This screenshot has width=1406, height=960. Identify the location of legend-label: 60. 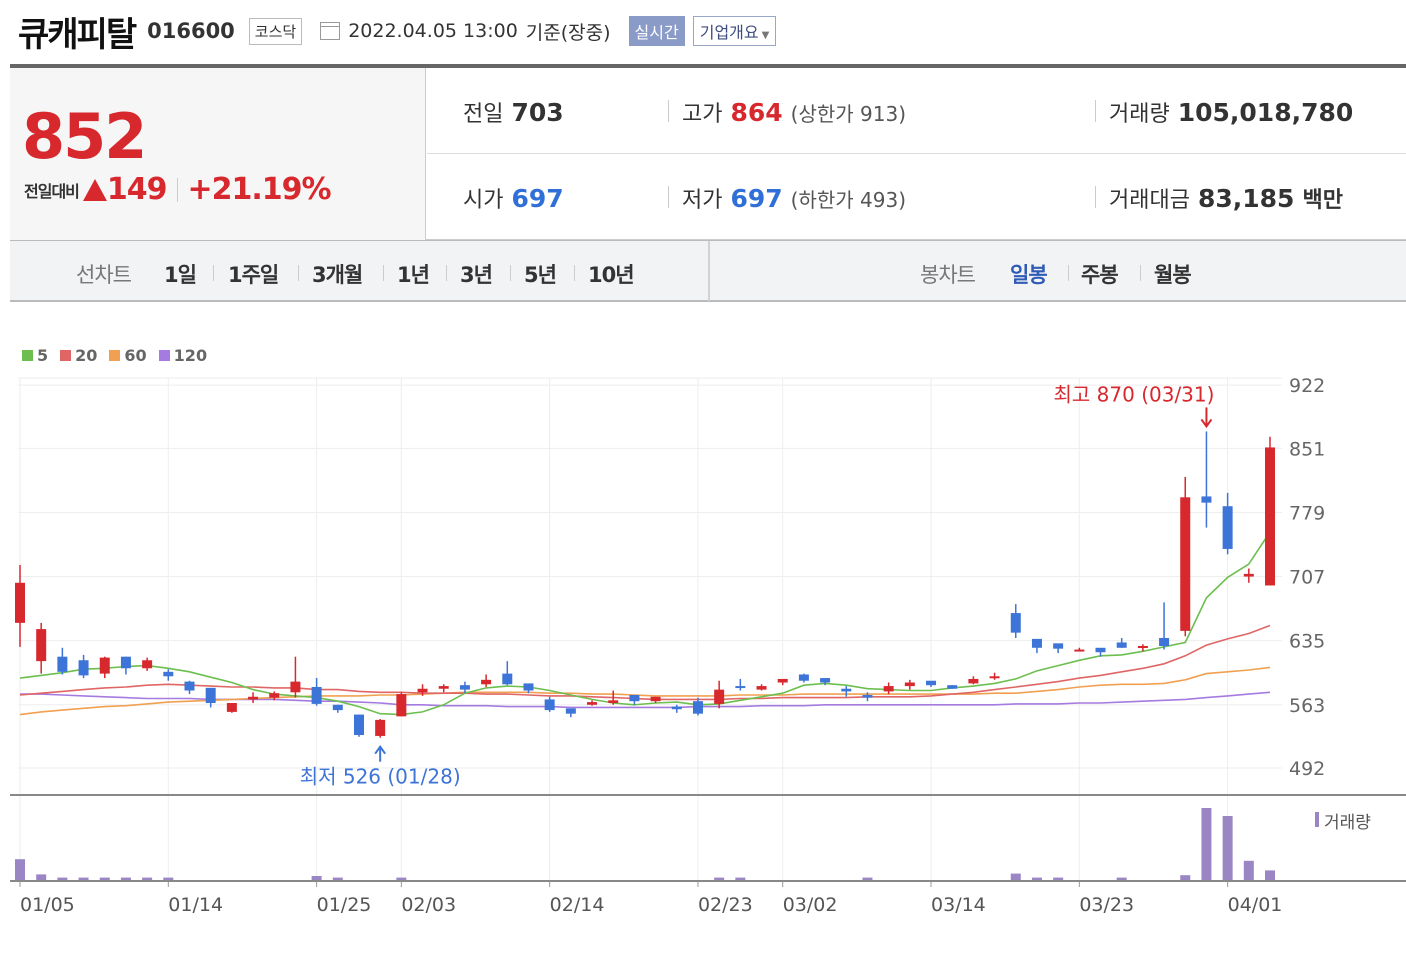
(135, 355).